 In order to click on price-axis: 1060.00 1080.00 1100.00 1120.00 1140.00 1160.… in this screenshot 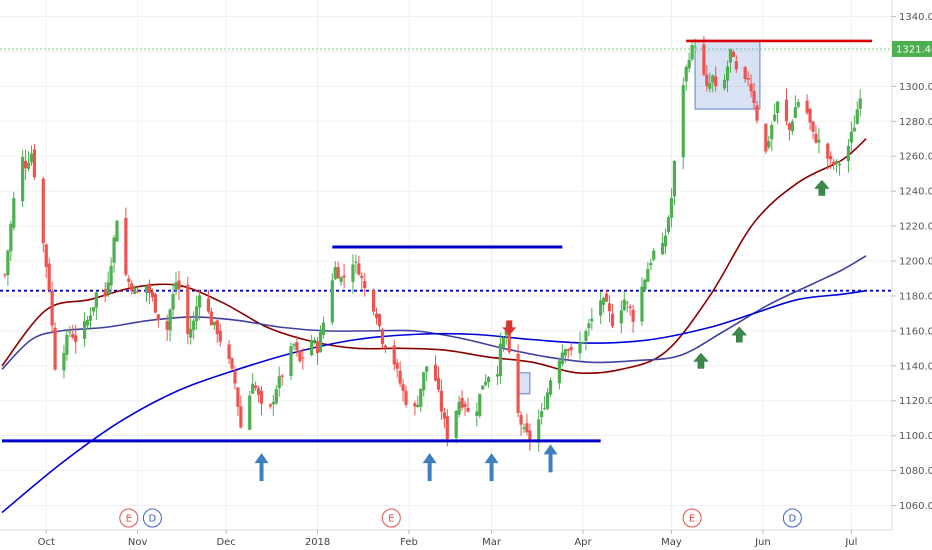, I will do `click(911, 265)`.